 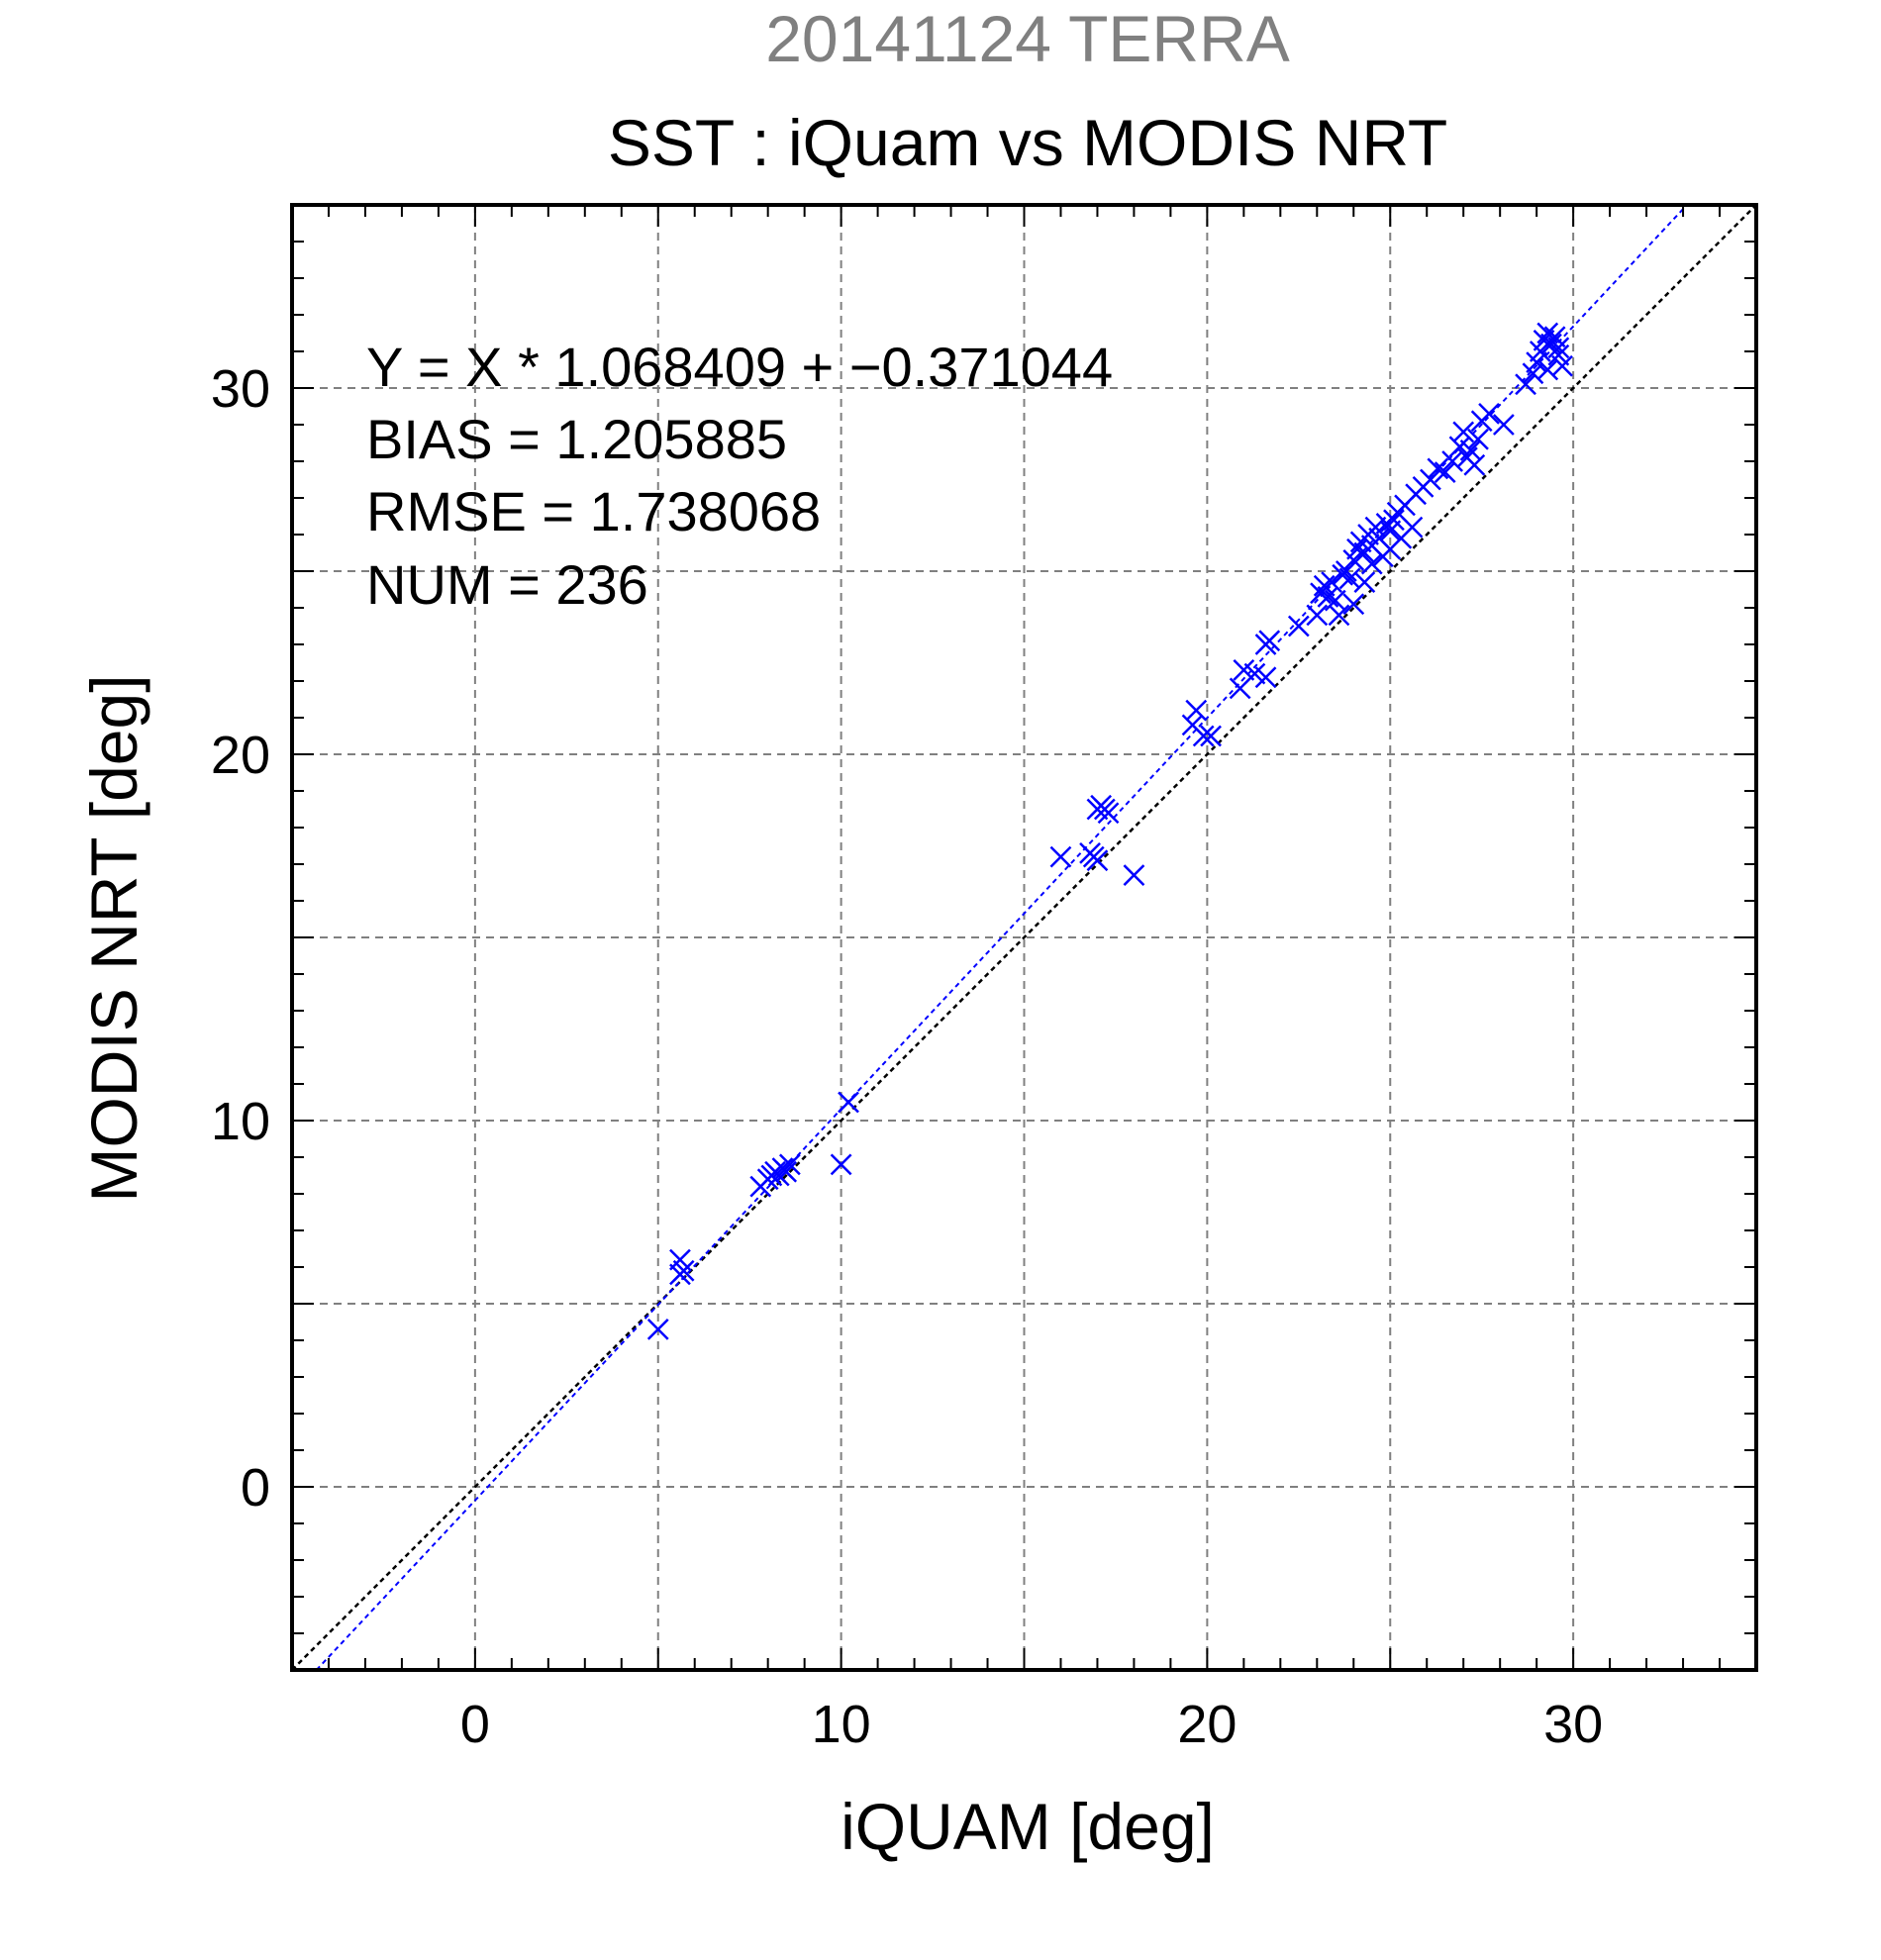 What do you see at coordinates (1207, 1724) in the screenshot?
I see `x-tick-label: 20` at bounding box center [1207, 1724].